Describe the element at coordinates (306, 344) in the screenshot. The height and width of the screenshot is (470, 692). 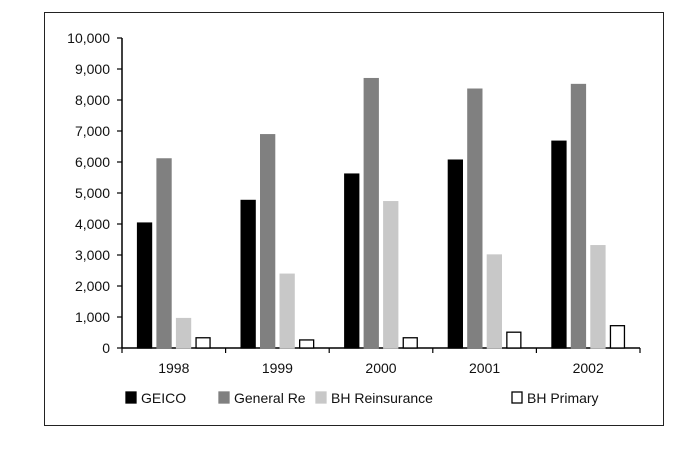
I see `bar-bh-primary-1999` at that location.